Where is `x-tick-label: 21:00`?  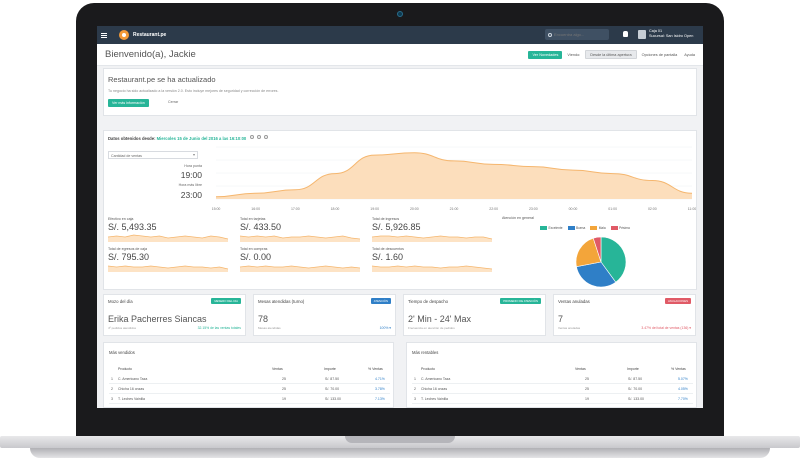
x-tick-label: 21:00 is located at coordinates (454, 209).